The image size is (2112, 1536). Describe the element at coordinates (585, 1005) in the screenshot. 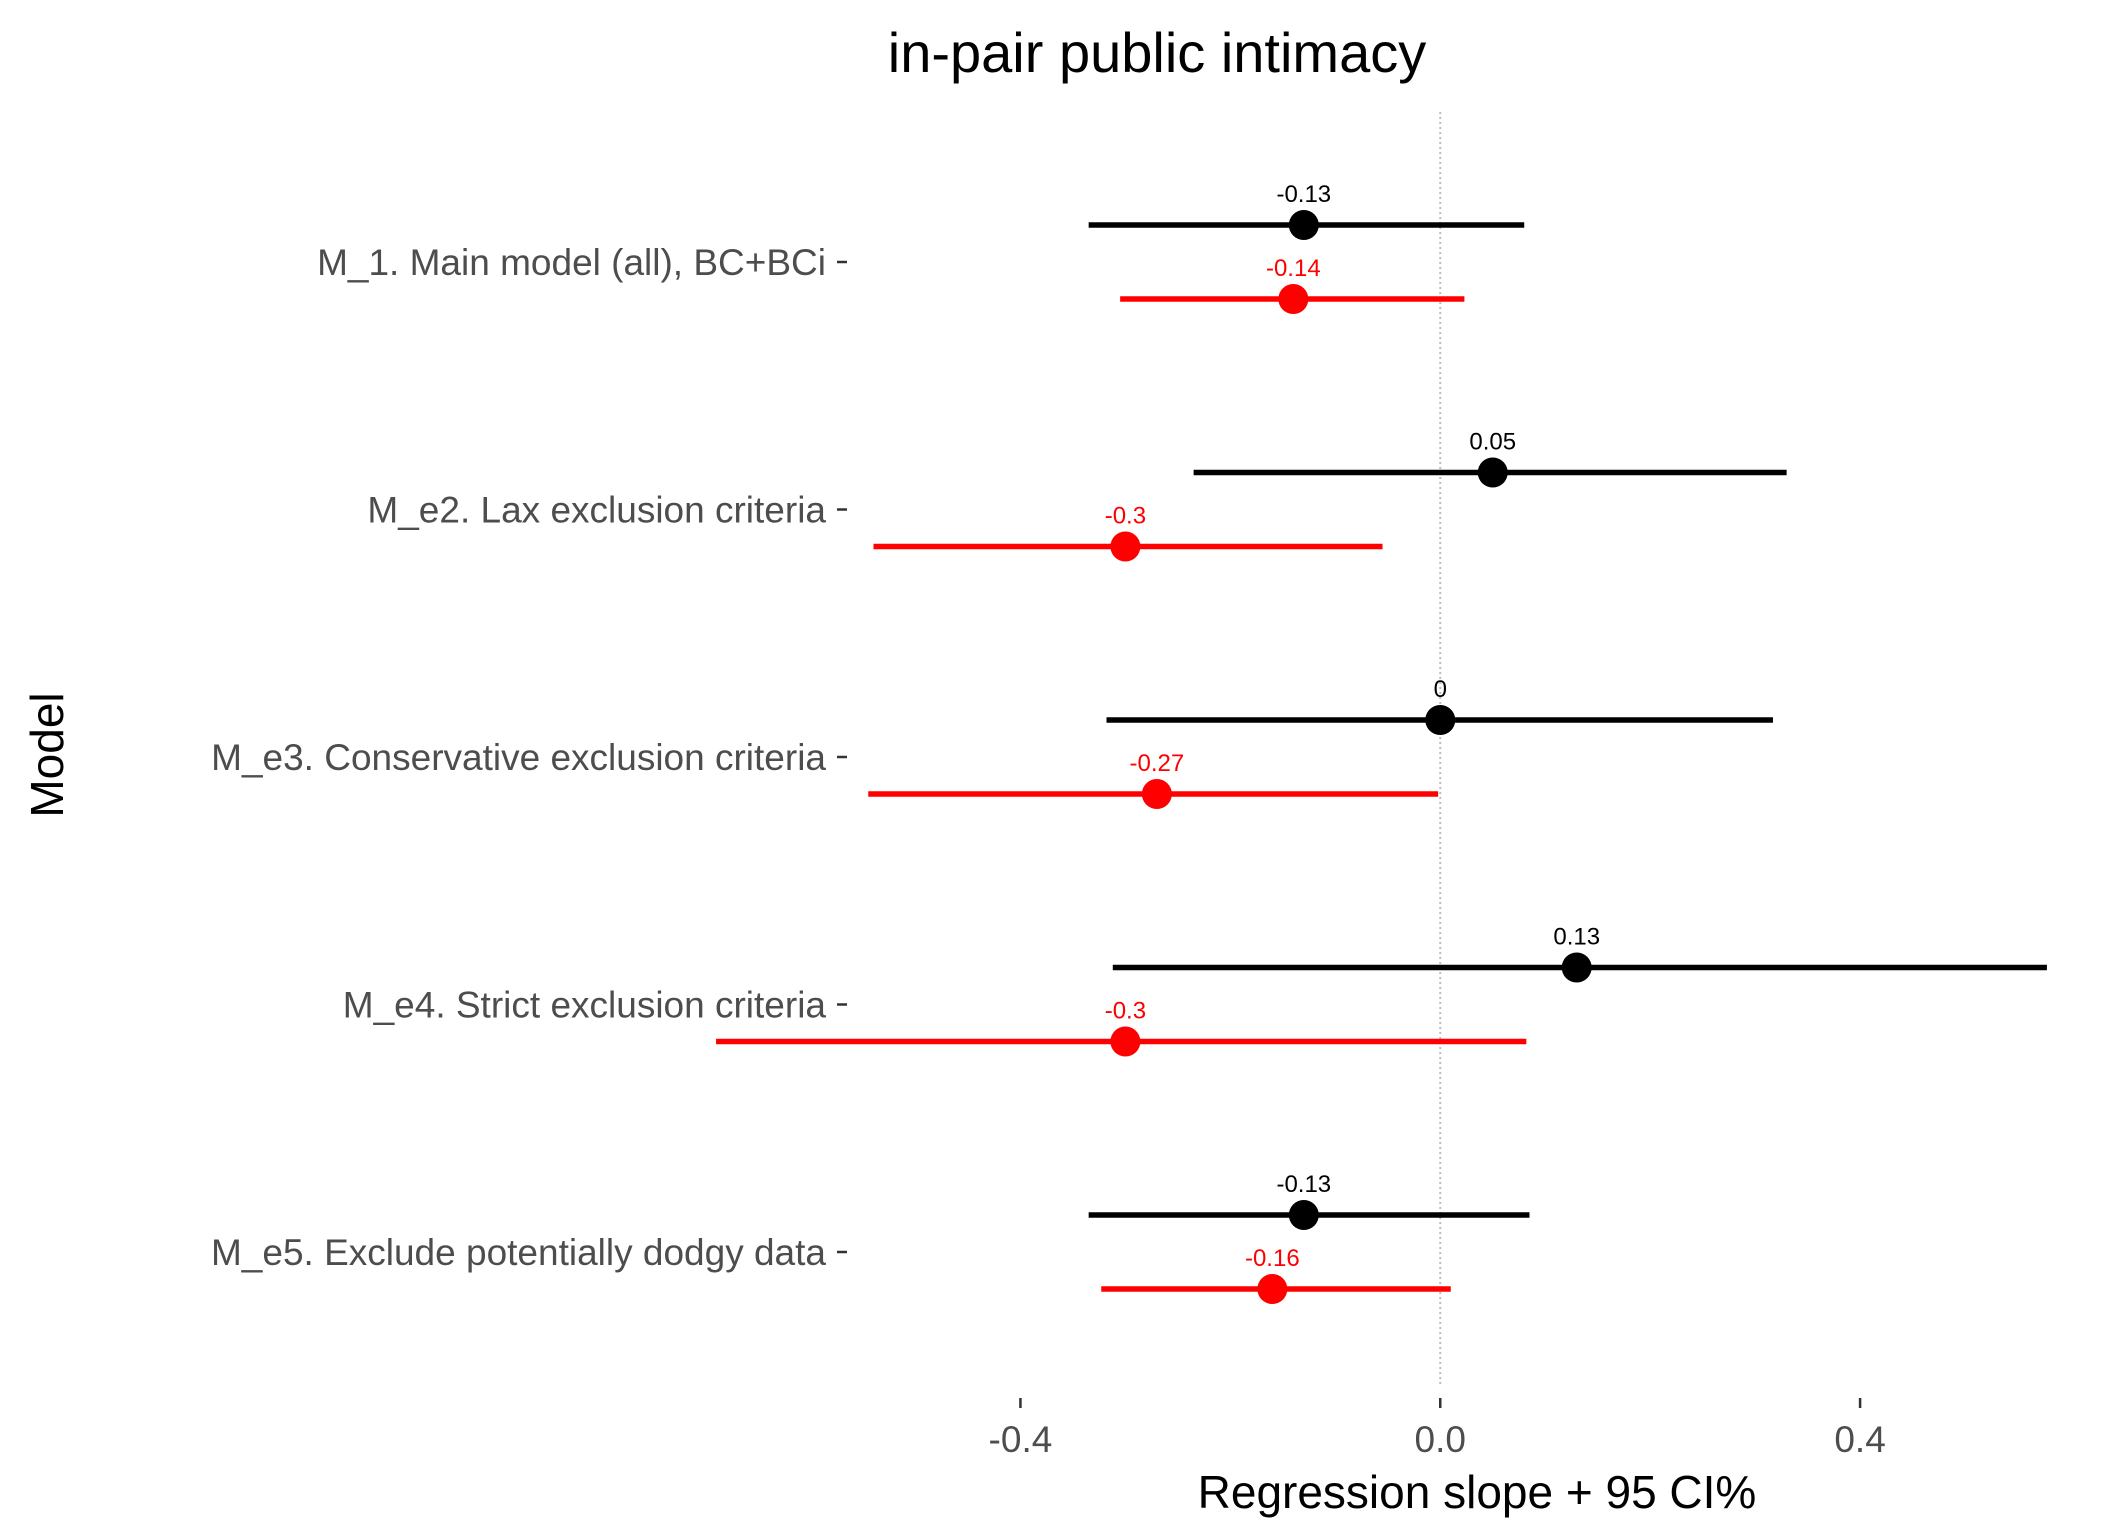

I see `y-tick-label: M_e4. Strict exclusion criteria` at that location.